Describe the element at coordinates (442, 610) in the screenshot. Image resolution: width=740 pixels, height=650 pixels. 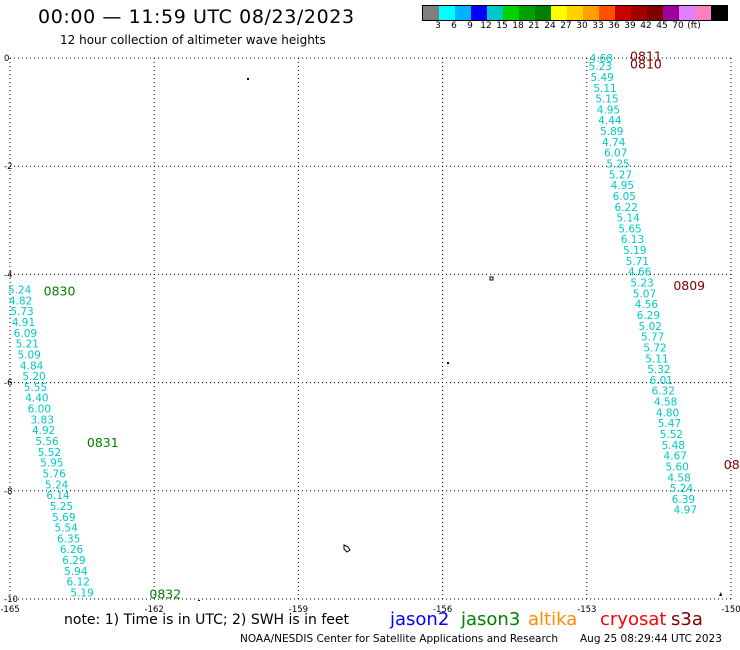
I see `x-tick-label: -156` at that location.